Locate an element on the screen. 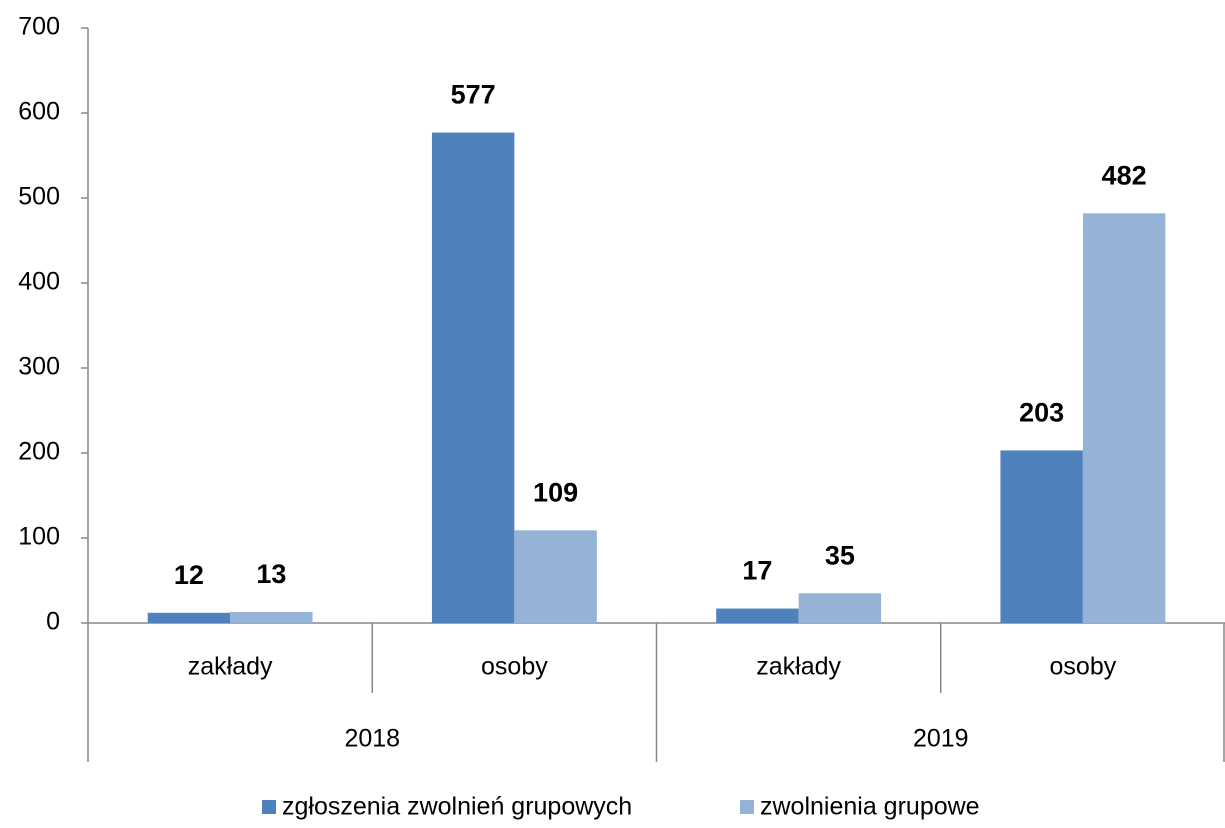 Image resolution: width=1225 pixels, height=828 pixels. y-tick-label: 300 is located at coordinates (39, 367).